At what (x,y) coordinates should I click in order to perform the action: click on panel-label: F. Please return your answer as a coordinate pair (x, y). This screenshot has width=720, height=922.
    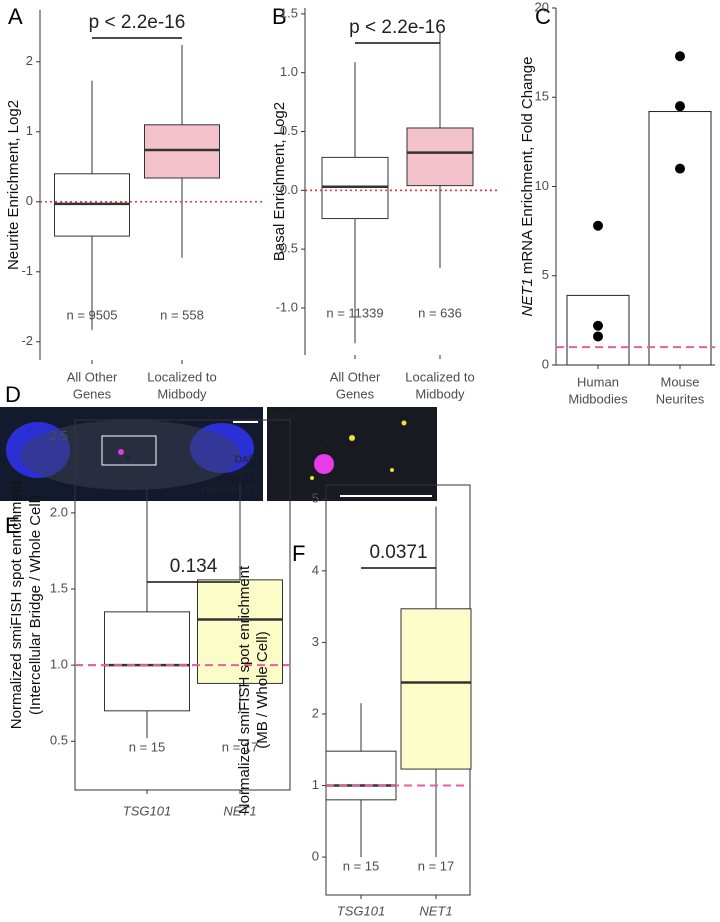
    Looking at the image, I should click on (298, 553).